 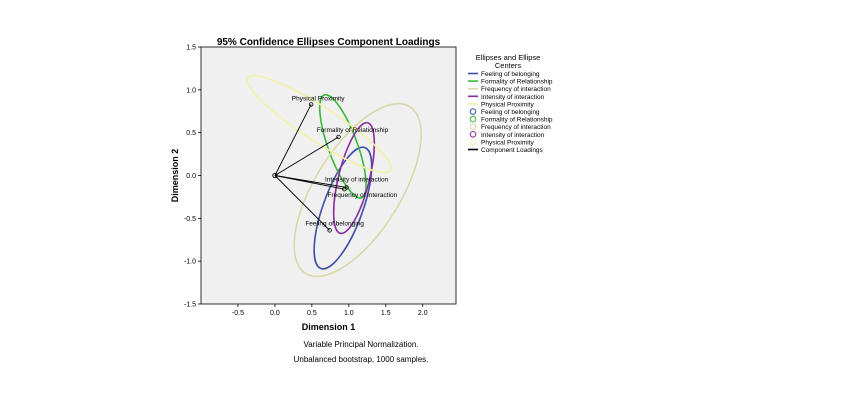 I want to click on y-tick-label: -1.0, so click(x=190, y=262).